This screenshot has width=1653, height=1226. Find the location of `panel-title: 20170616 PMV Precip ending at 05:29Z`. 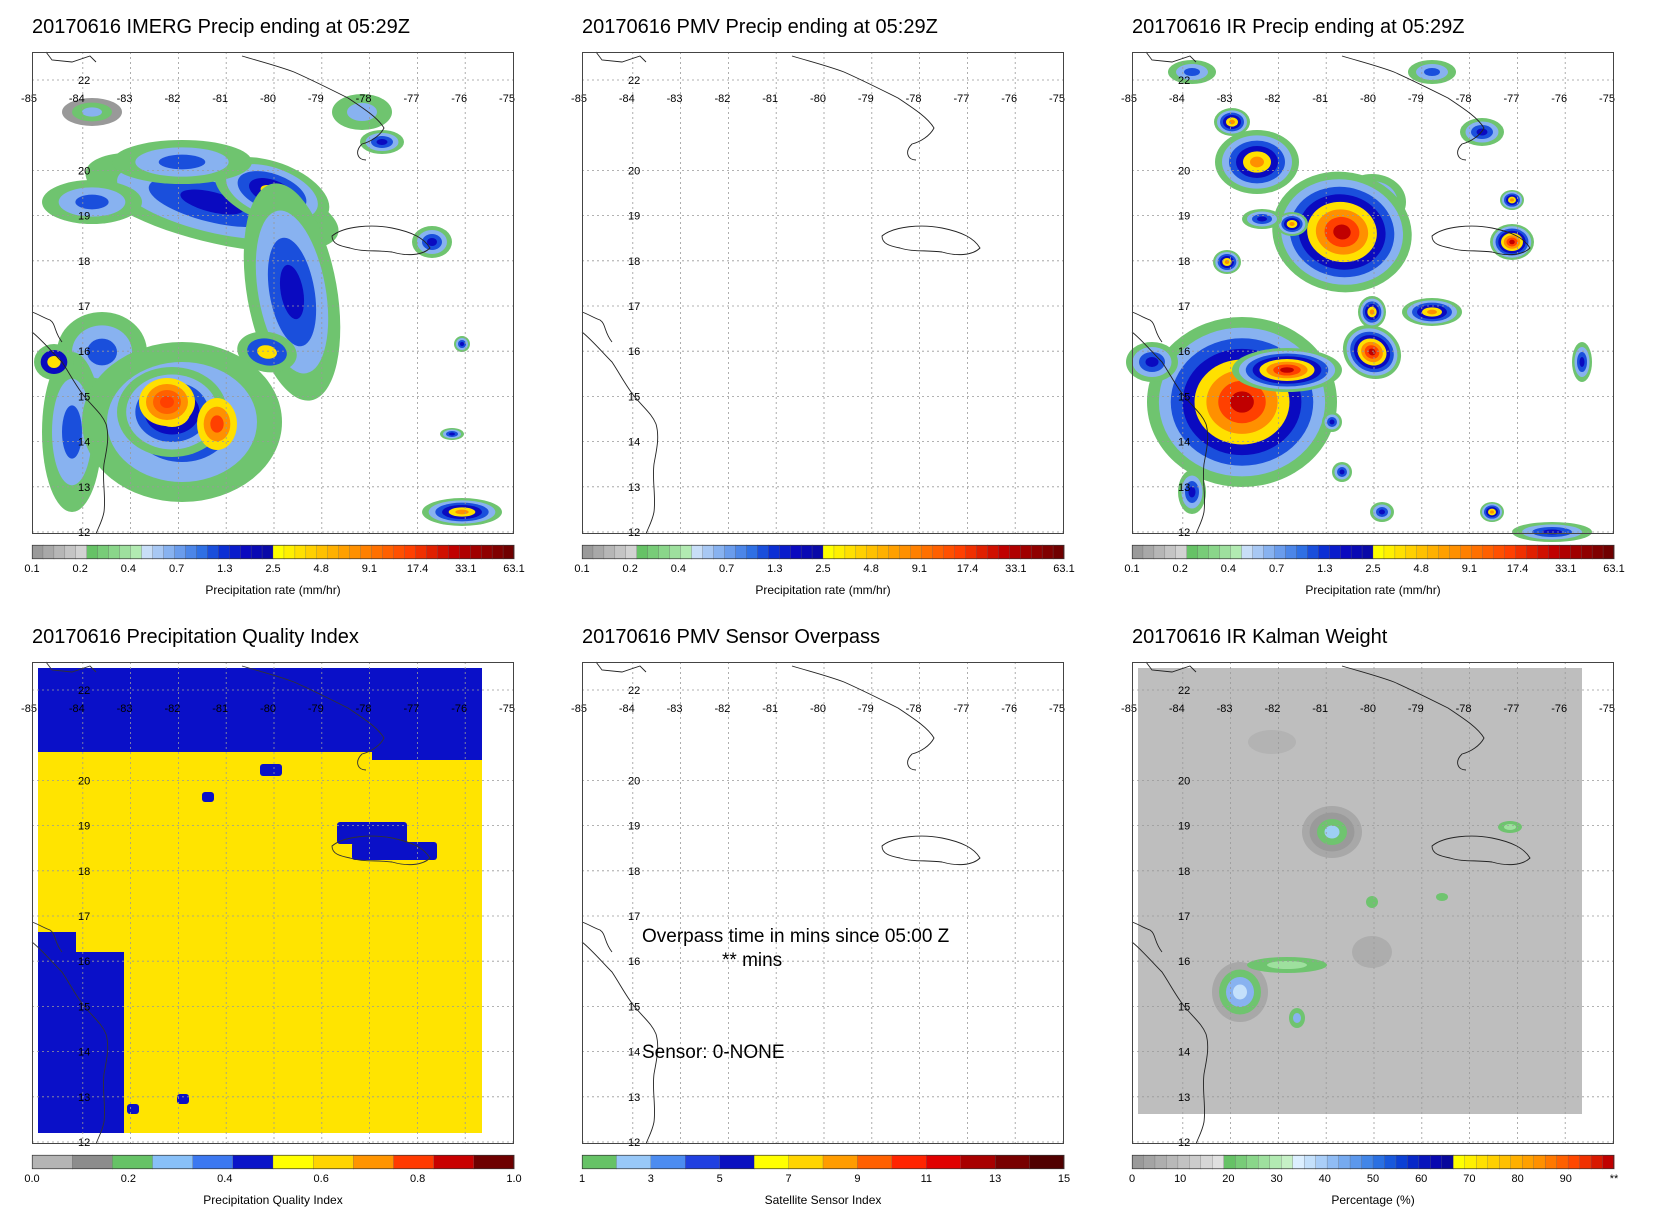

panel-title: 20170616 PMV Precip ending at 05:29Z is located at coordinates (760, 27).